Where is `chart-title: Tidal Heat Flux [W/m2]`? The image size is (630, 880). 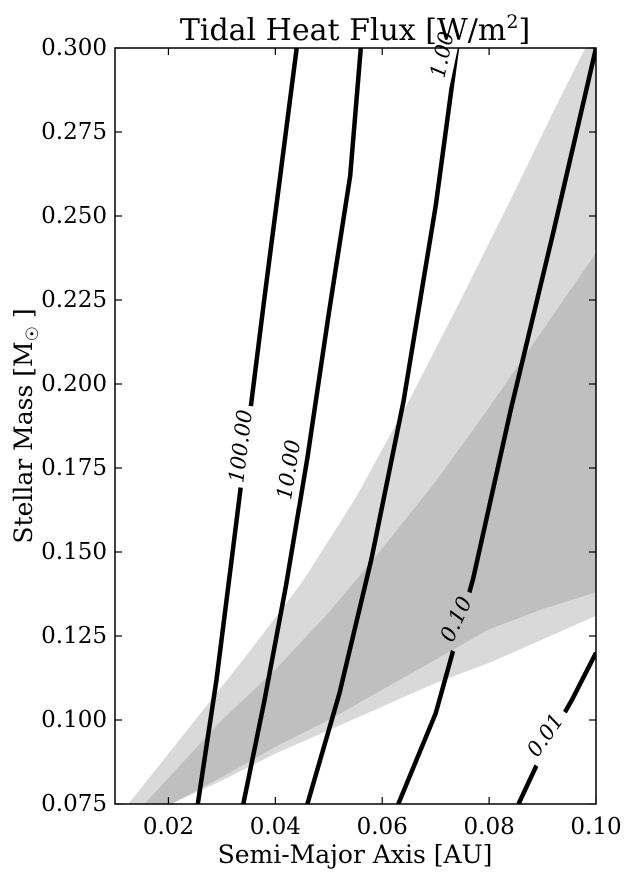 chart-title: Tidal Heat Flux [W/m2] is located at coordinates (355, 29).